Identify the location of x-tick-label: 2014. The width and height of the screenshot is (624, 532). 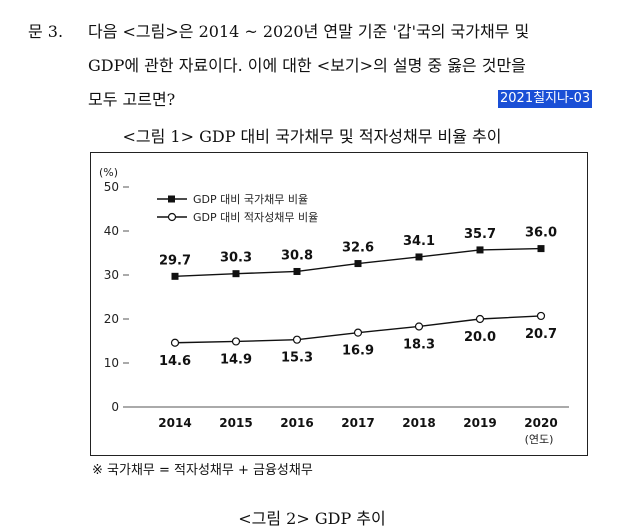
(174, 423).